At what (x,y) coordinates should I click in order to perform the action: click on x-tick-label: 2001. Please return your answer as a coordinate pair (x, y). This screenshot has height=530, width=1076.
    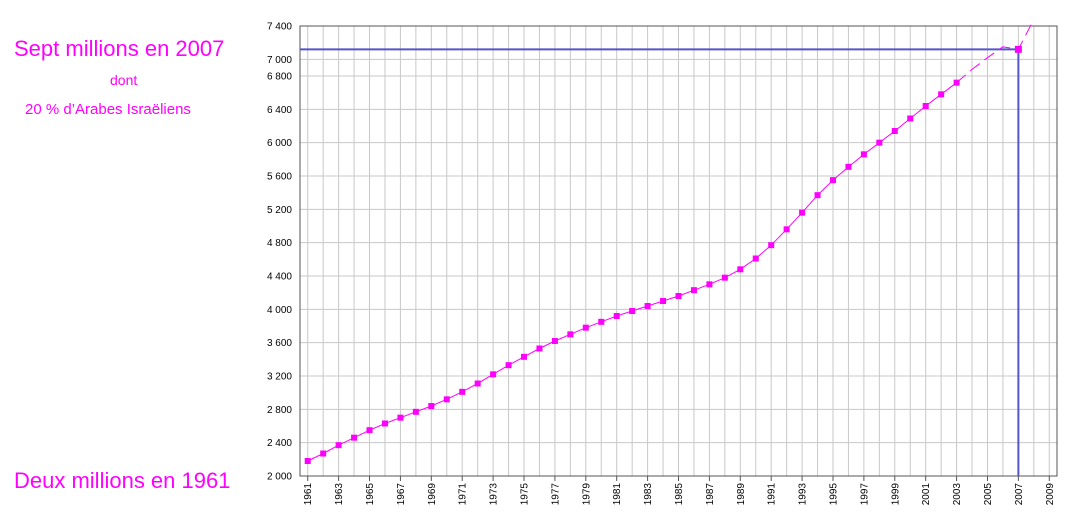
    Looking at the image, I should click on (926, 494).